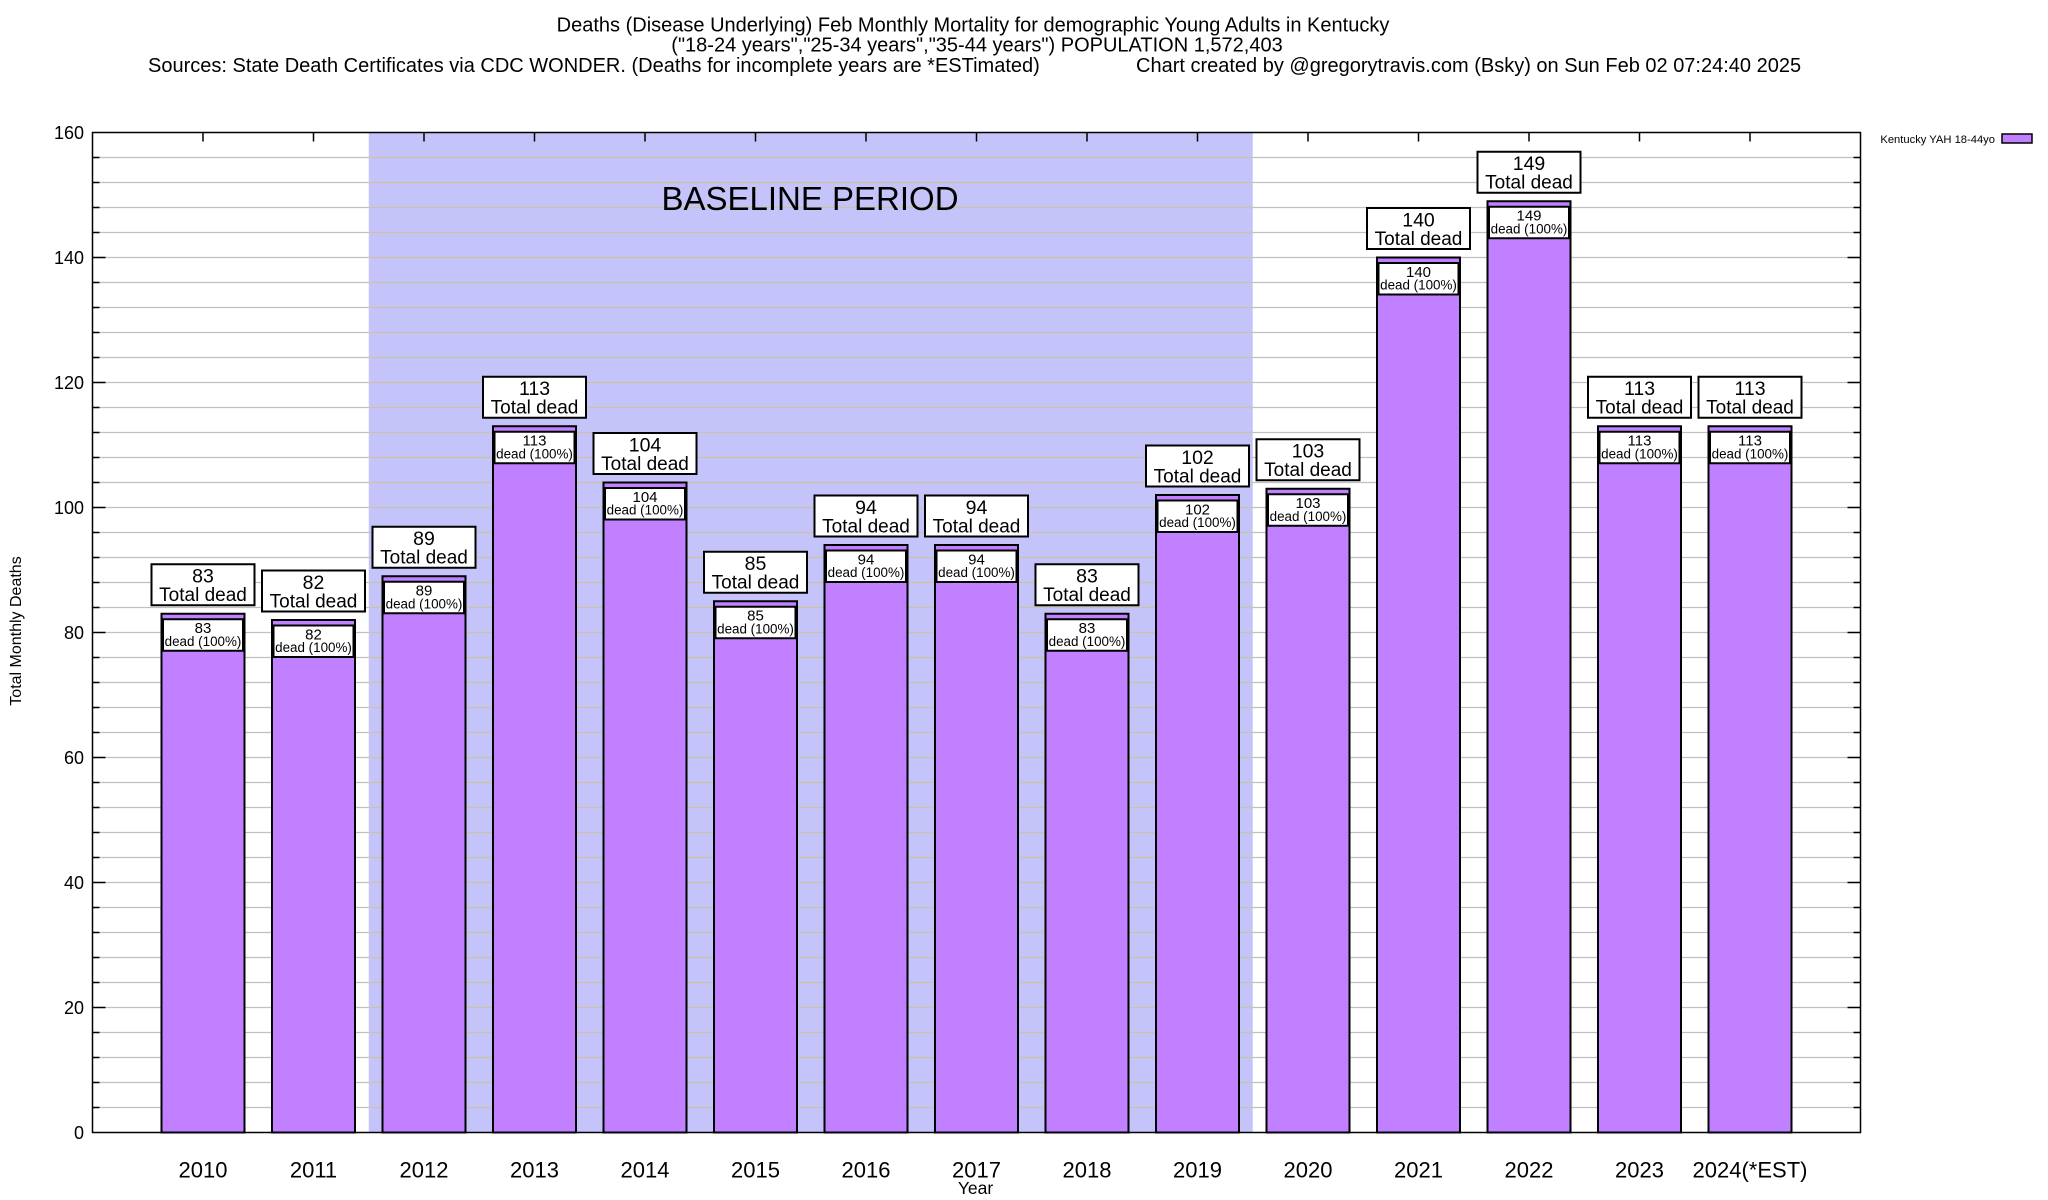  I want to click on svg-text: 120, so click(69, 383).